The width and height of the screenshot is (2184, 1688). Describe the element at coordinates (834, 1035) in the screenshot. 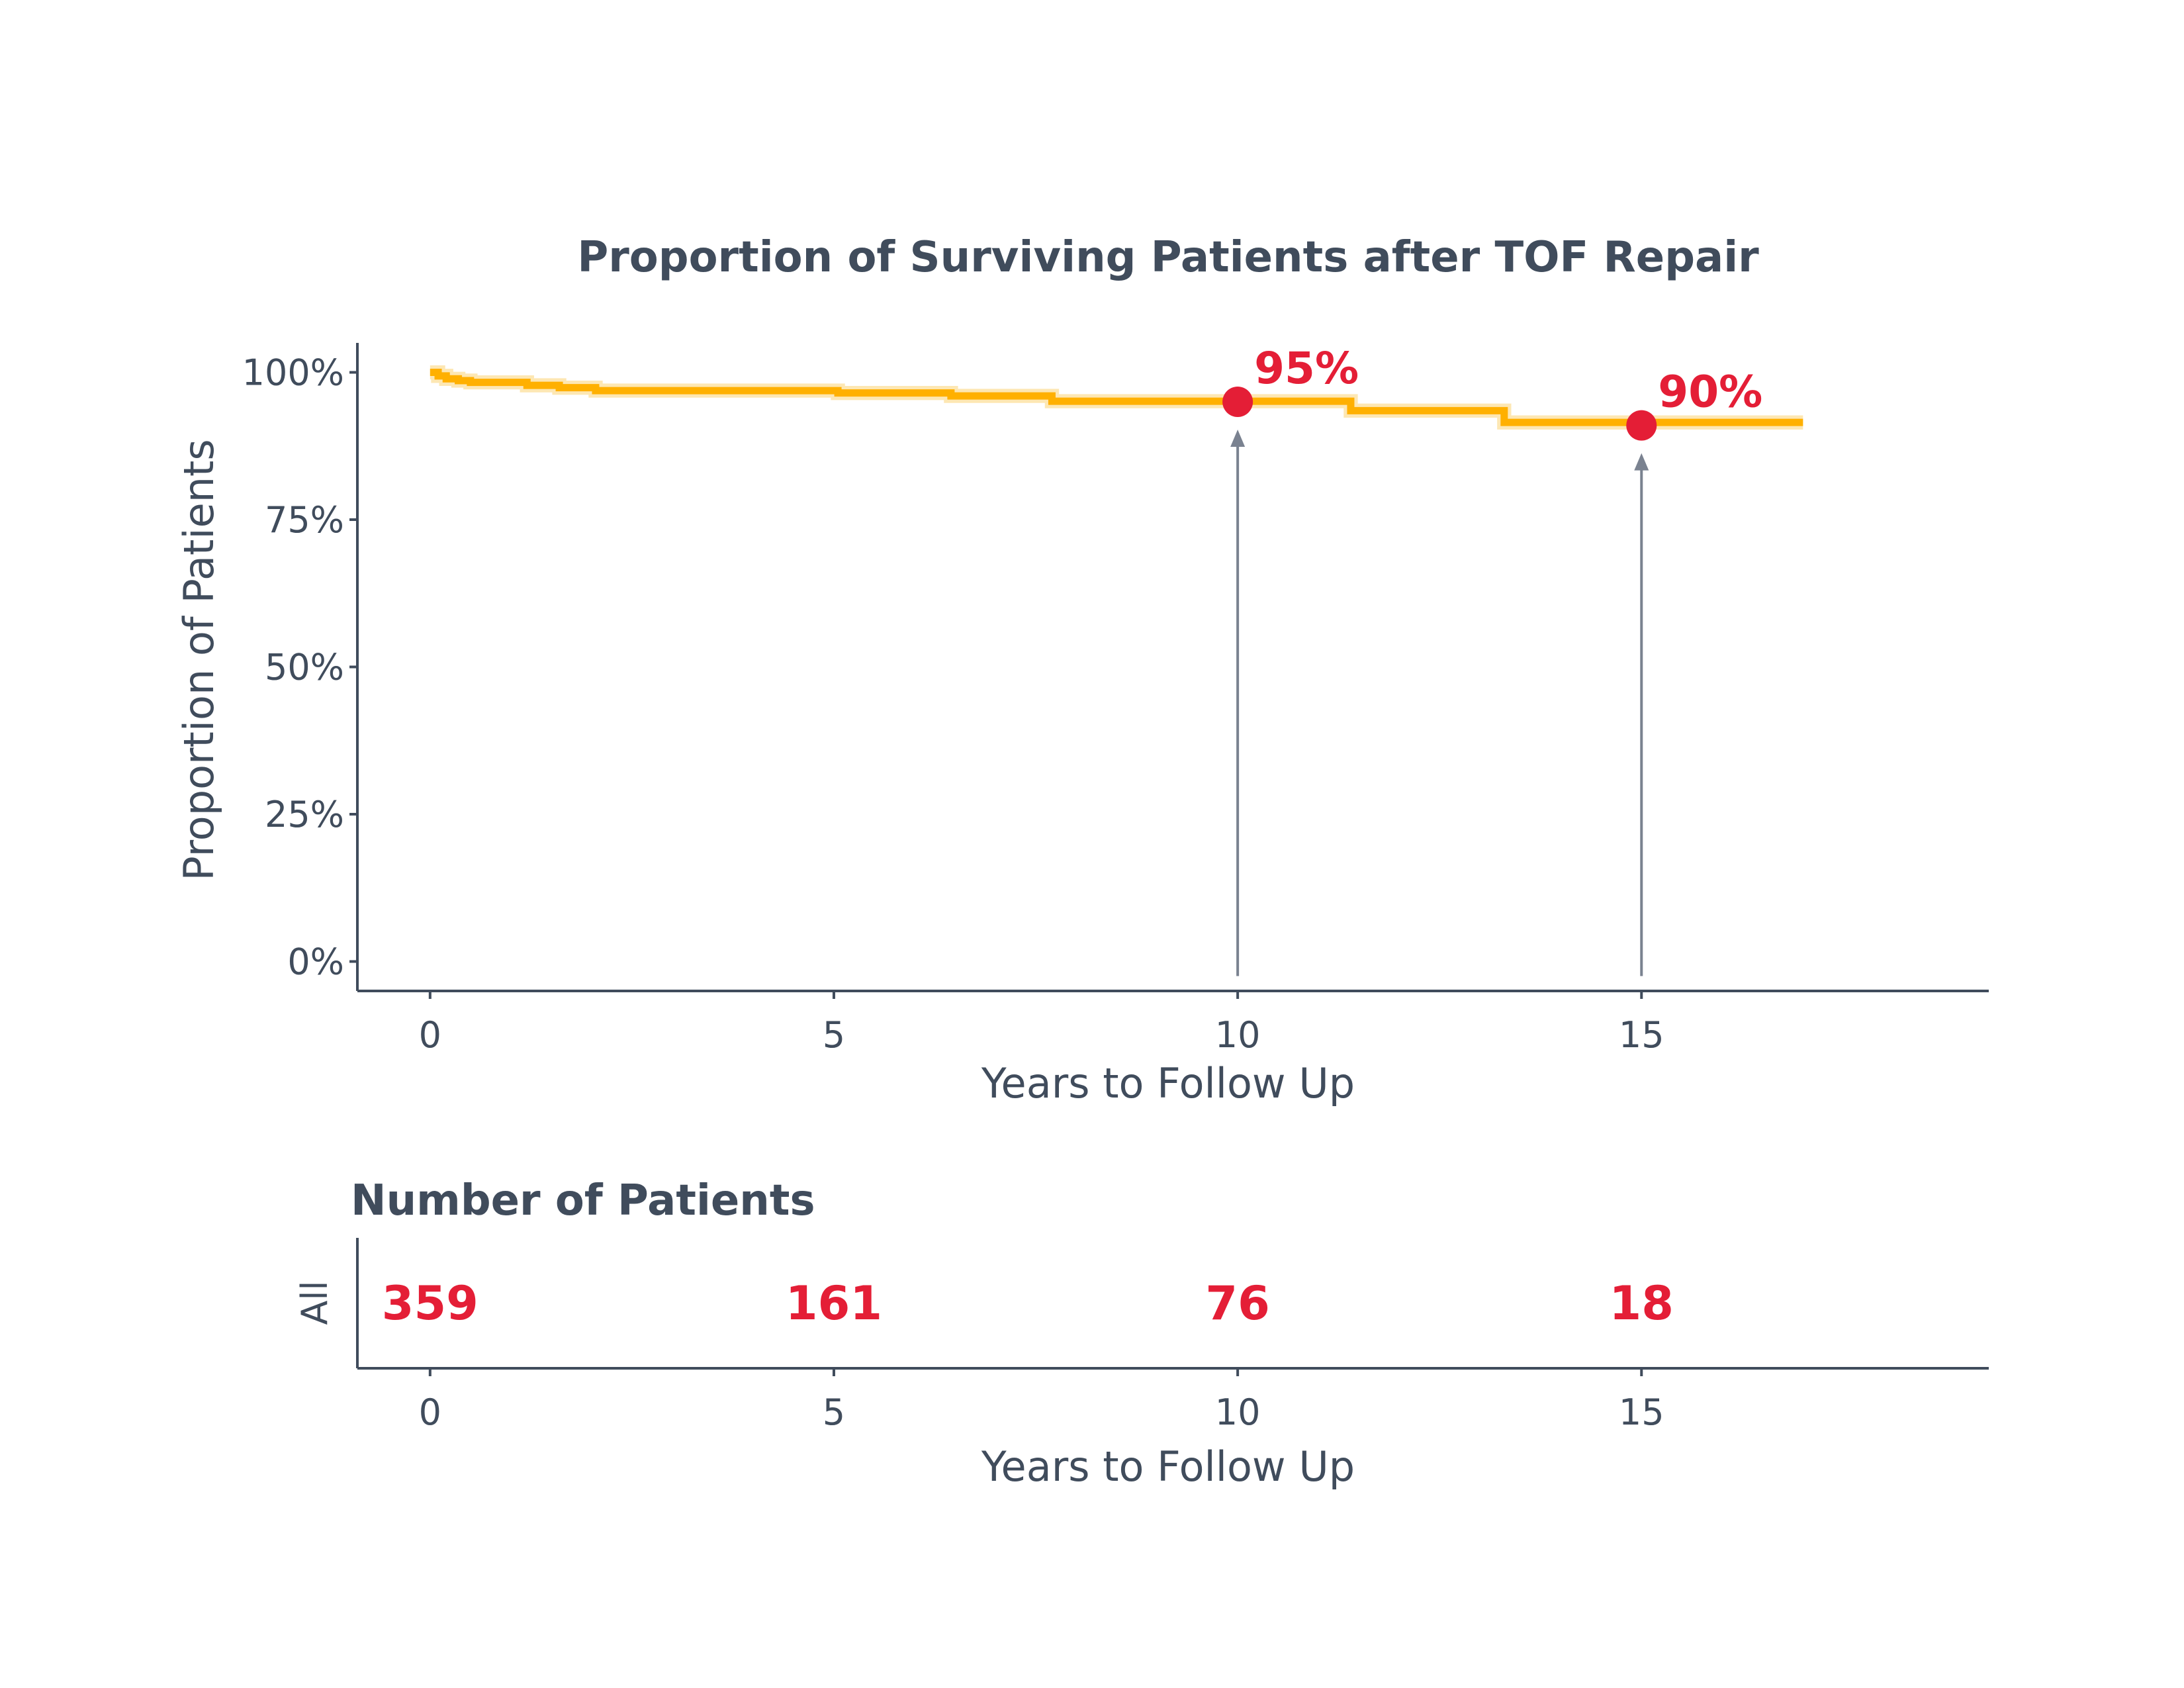

I see `x-tick-label: 5` at that location.